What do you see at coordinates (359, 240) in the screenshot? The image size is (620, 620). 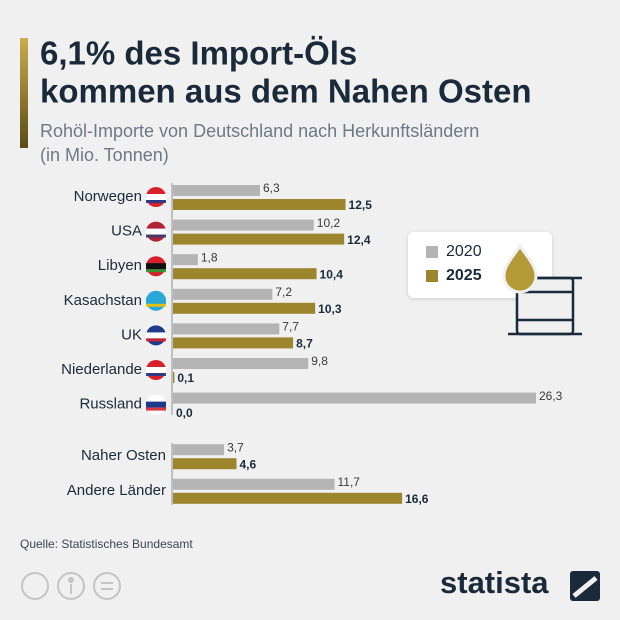 I see `value-label: 12,4` at bounding box center [359, 240].